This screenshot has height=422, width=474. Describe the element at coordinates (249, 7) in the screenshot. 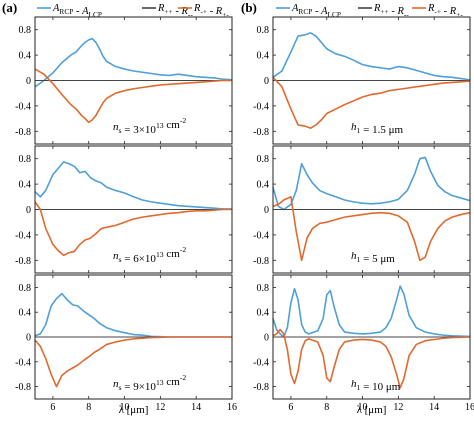

I see `panel-label-b: (b)` at that location.